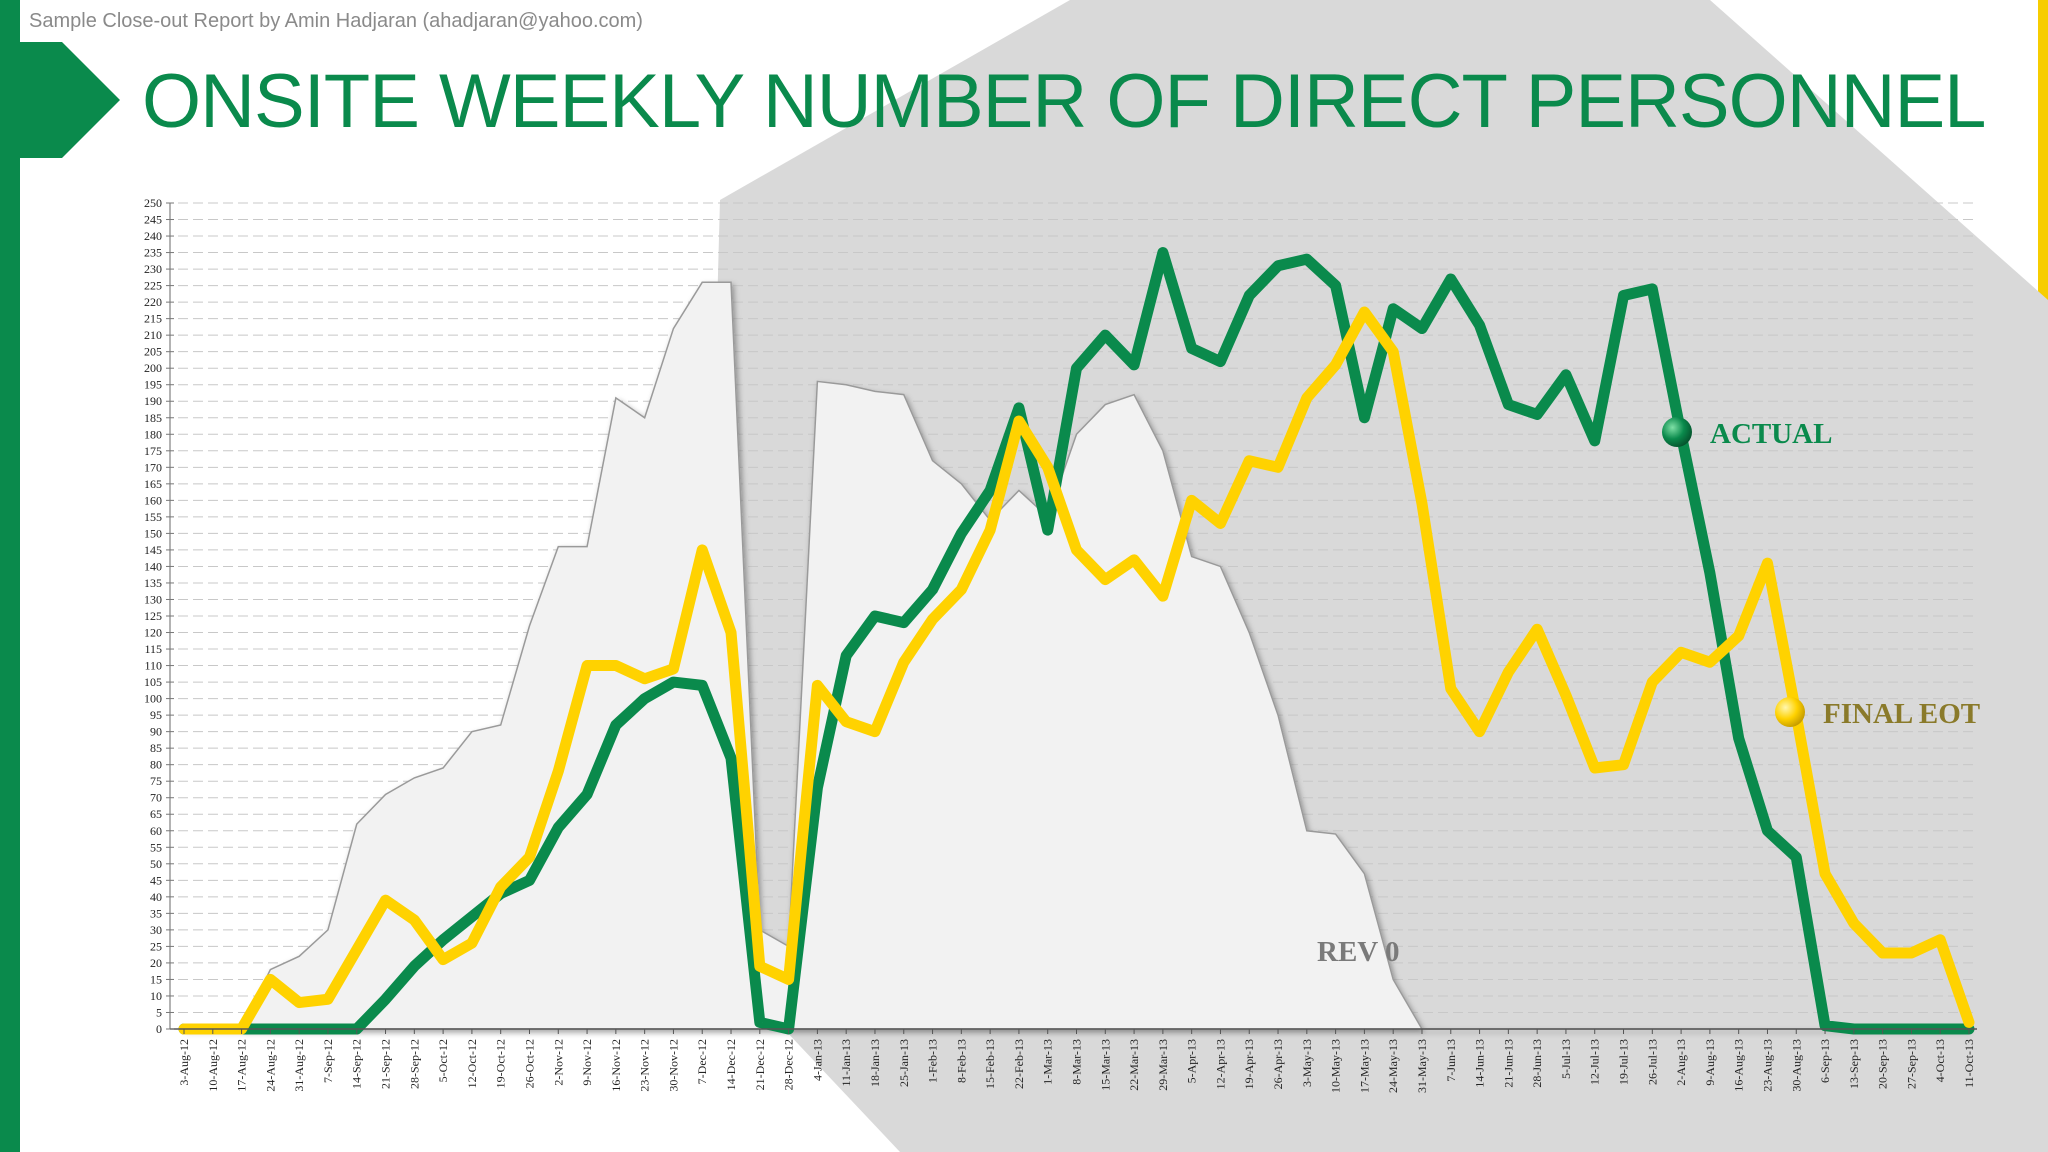 The image size is (2048, 1152). I want to click on y-tick-label: 200, so click(153, 368).